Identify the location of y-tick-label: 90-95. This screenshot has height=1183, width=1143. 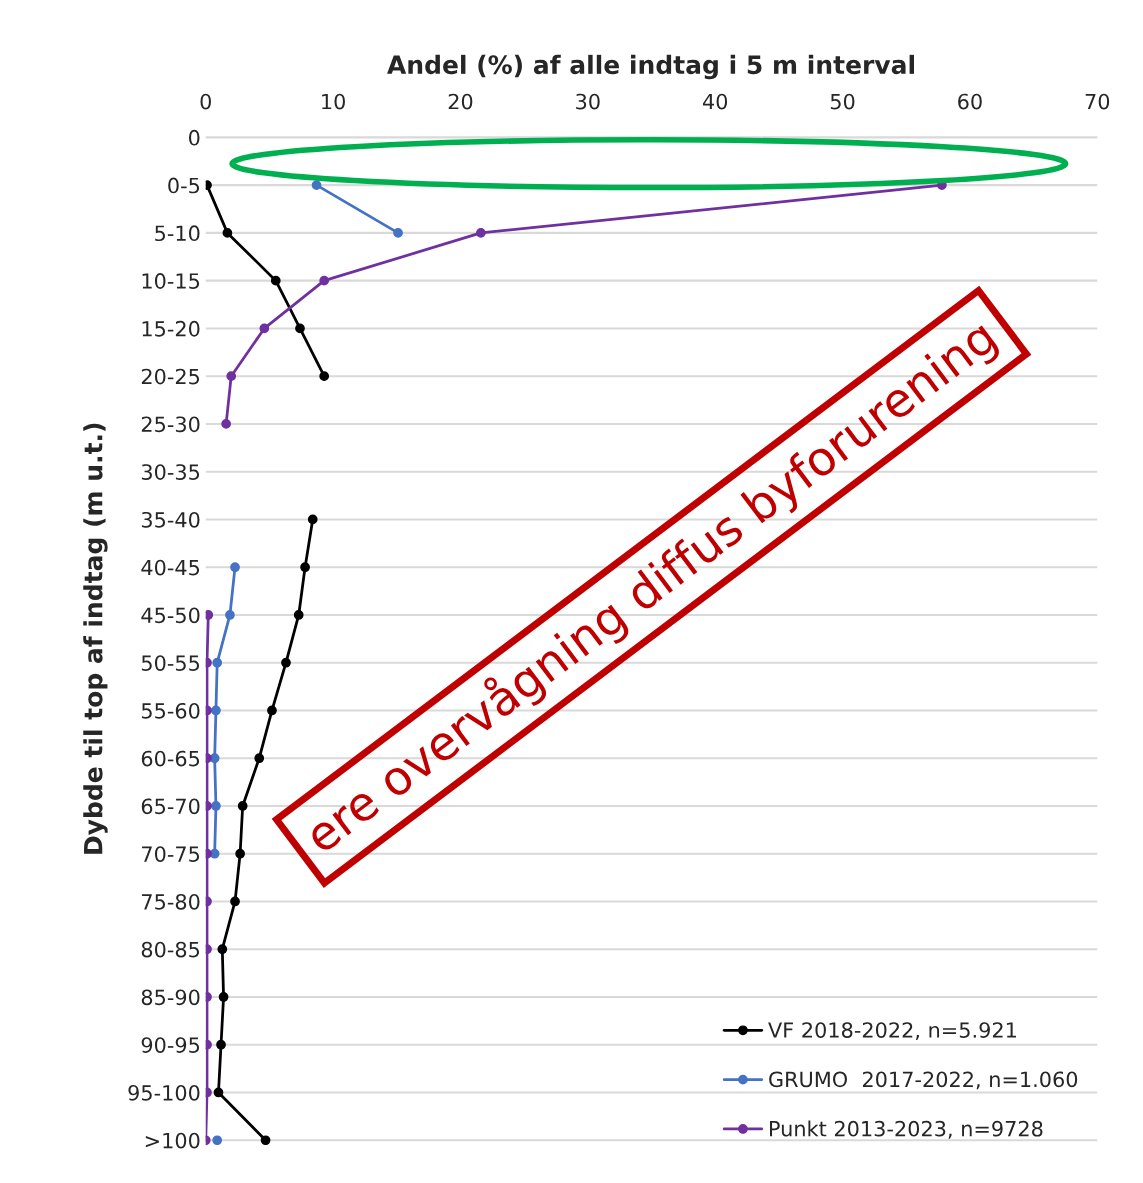
(170, 1045).